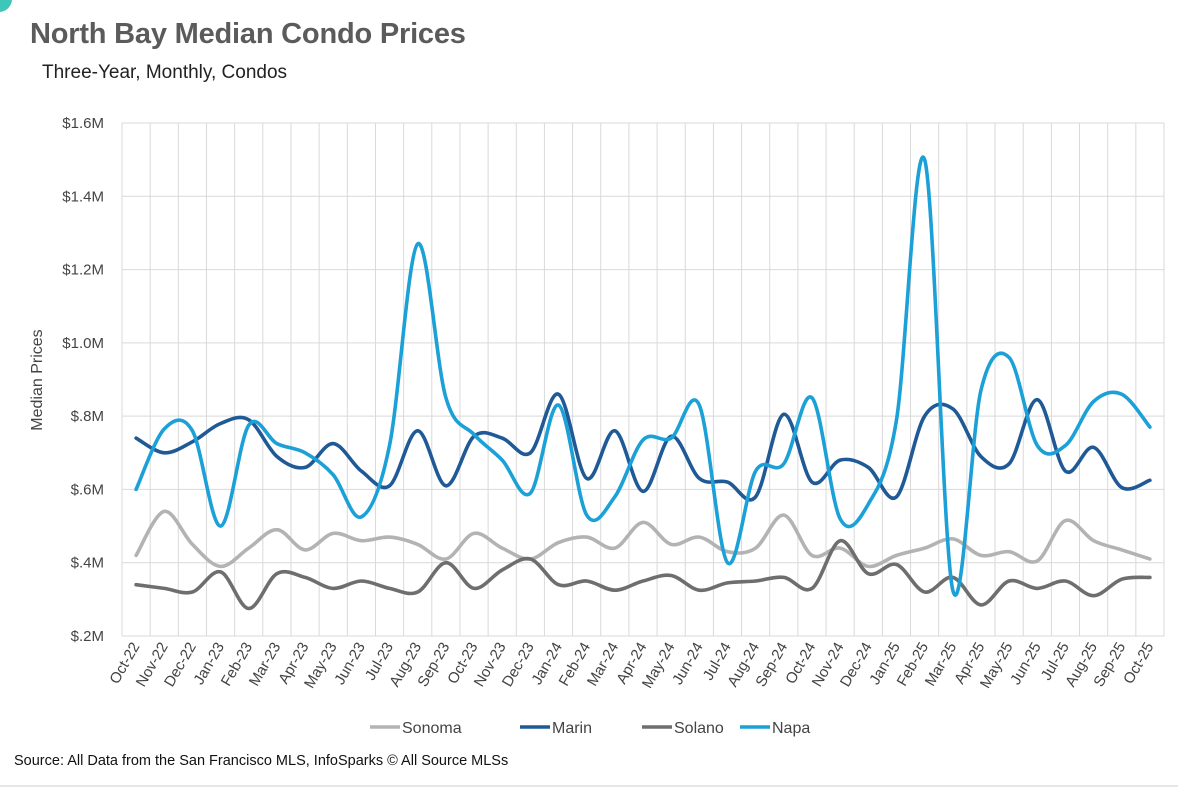 Image resolution: width=1178 pixels, height=790 pixels. What do you see at coordinates (83, 343) in the screenshot?
I see `y-tick-label: $1.0M` at bounding box center [83, 343].